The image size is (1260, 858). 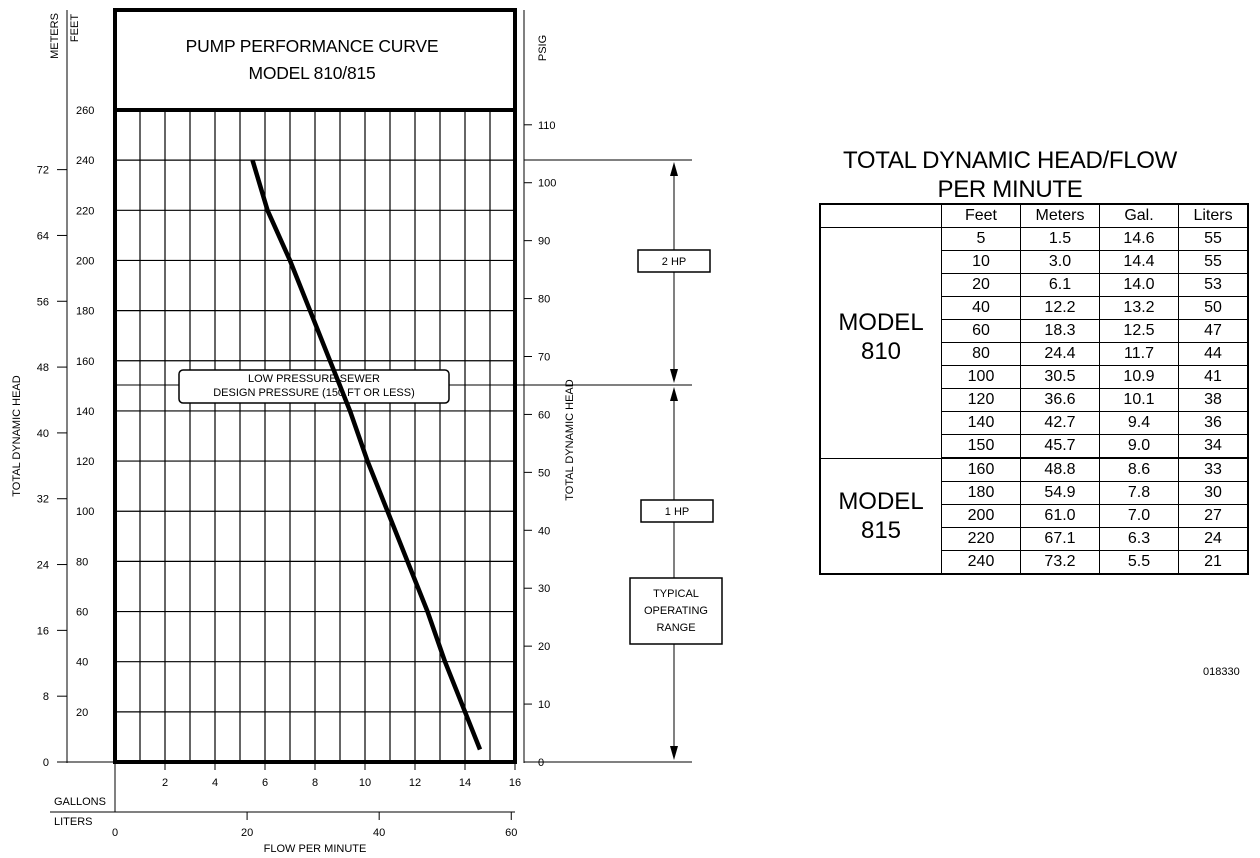 What do you see at coordinates (1060, 469) in the screenshot?
I see `table-cell: 48.8` at bounding box center [1060, 469].